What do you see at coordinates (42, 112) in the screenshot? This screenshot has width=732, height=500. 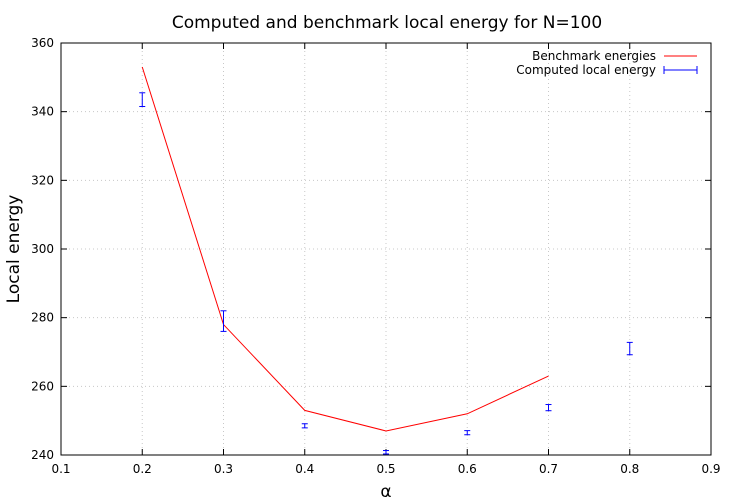 I see `y-tick-label: 340` at bounding box center [42, 112].